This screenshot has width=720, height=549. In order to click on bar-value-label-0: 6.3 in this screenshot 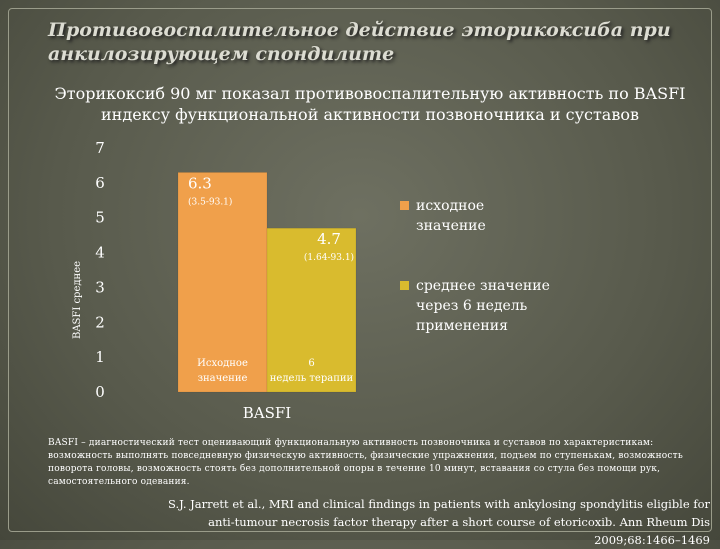, I will do `click(200, 183)`.